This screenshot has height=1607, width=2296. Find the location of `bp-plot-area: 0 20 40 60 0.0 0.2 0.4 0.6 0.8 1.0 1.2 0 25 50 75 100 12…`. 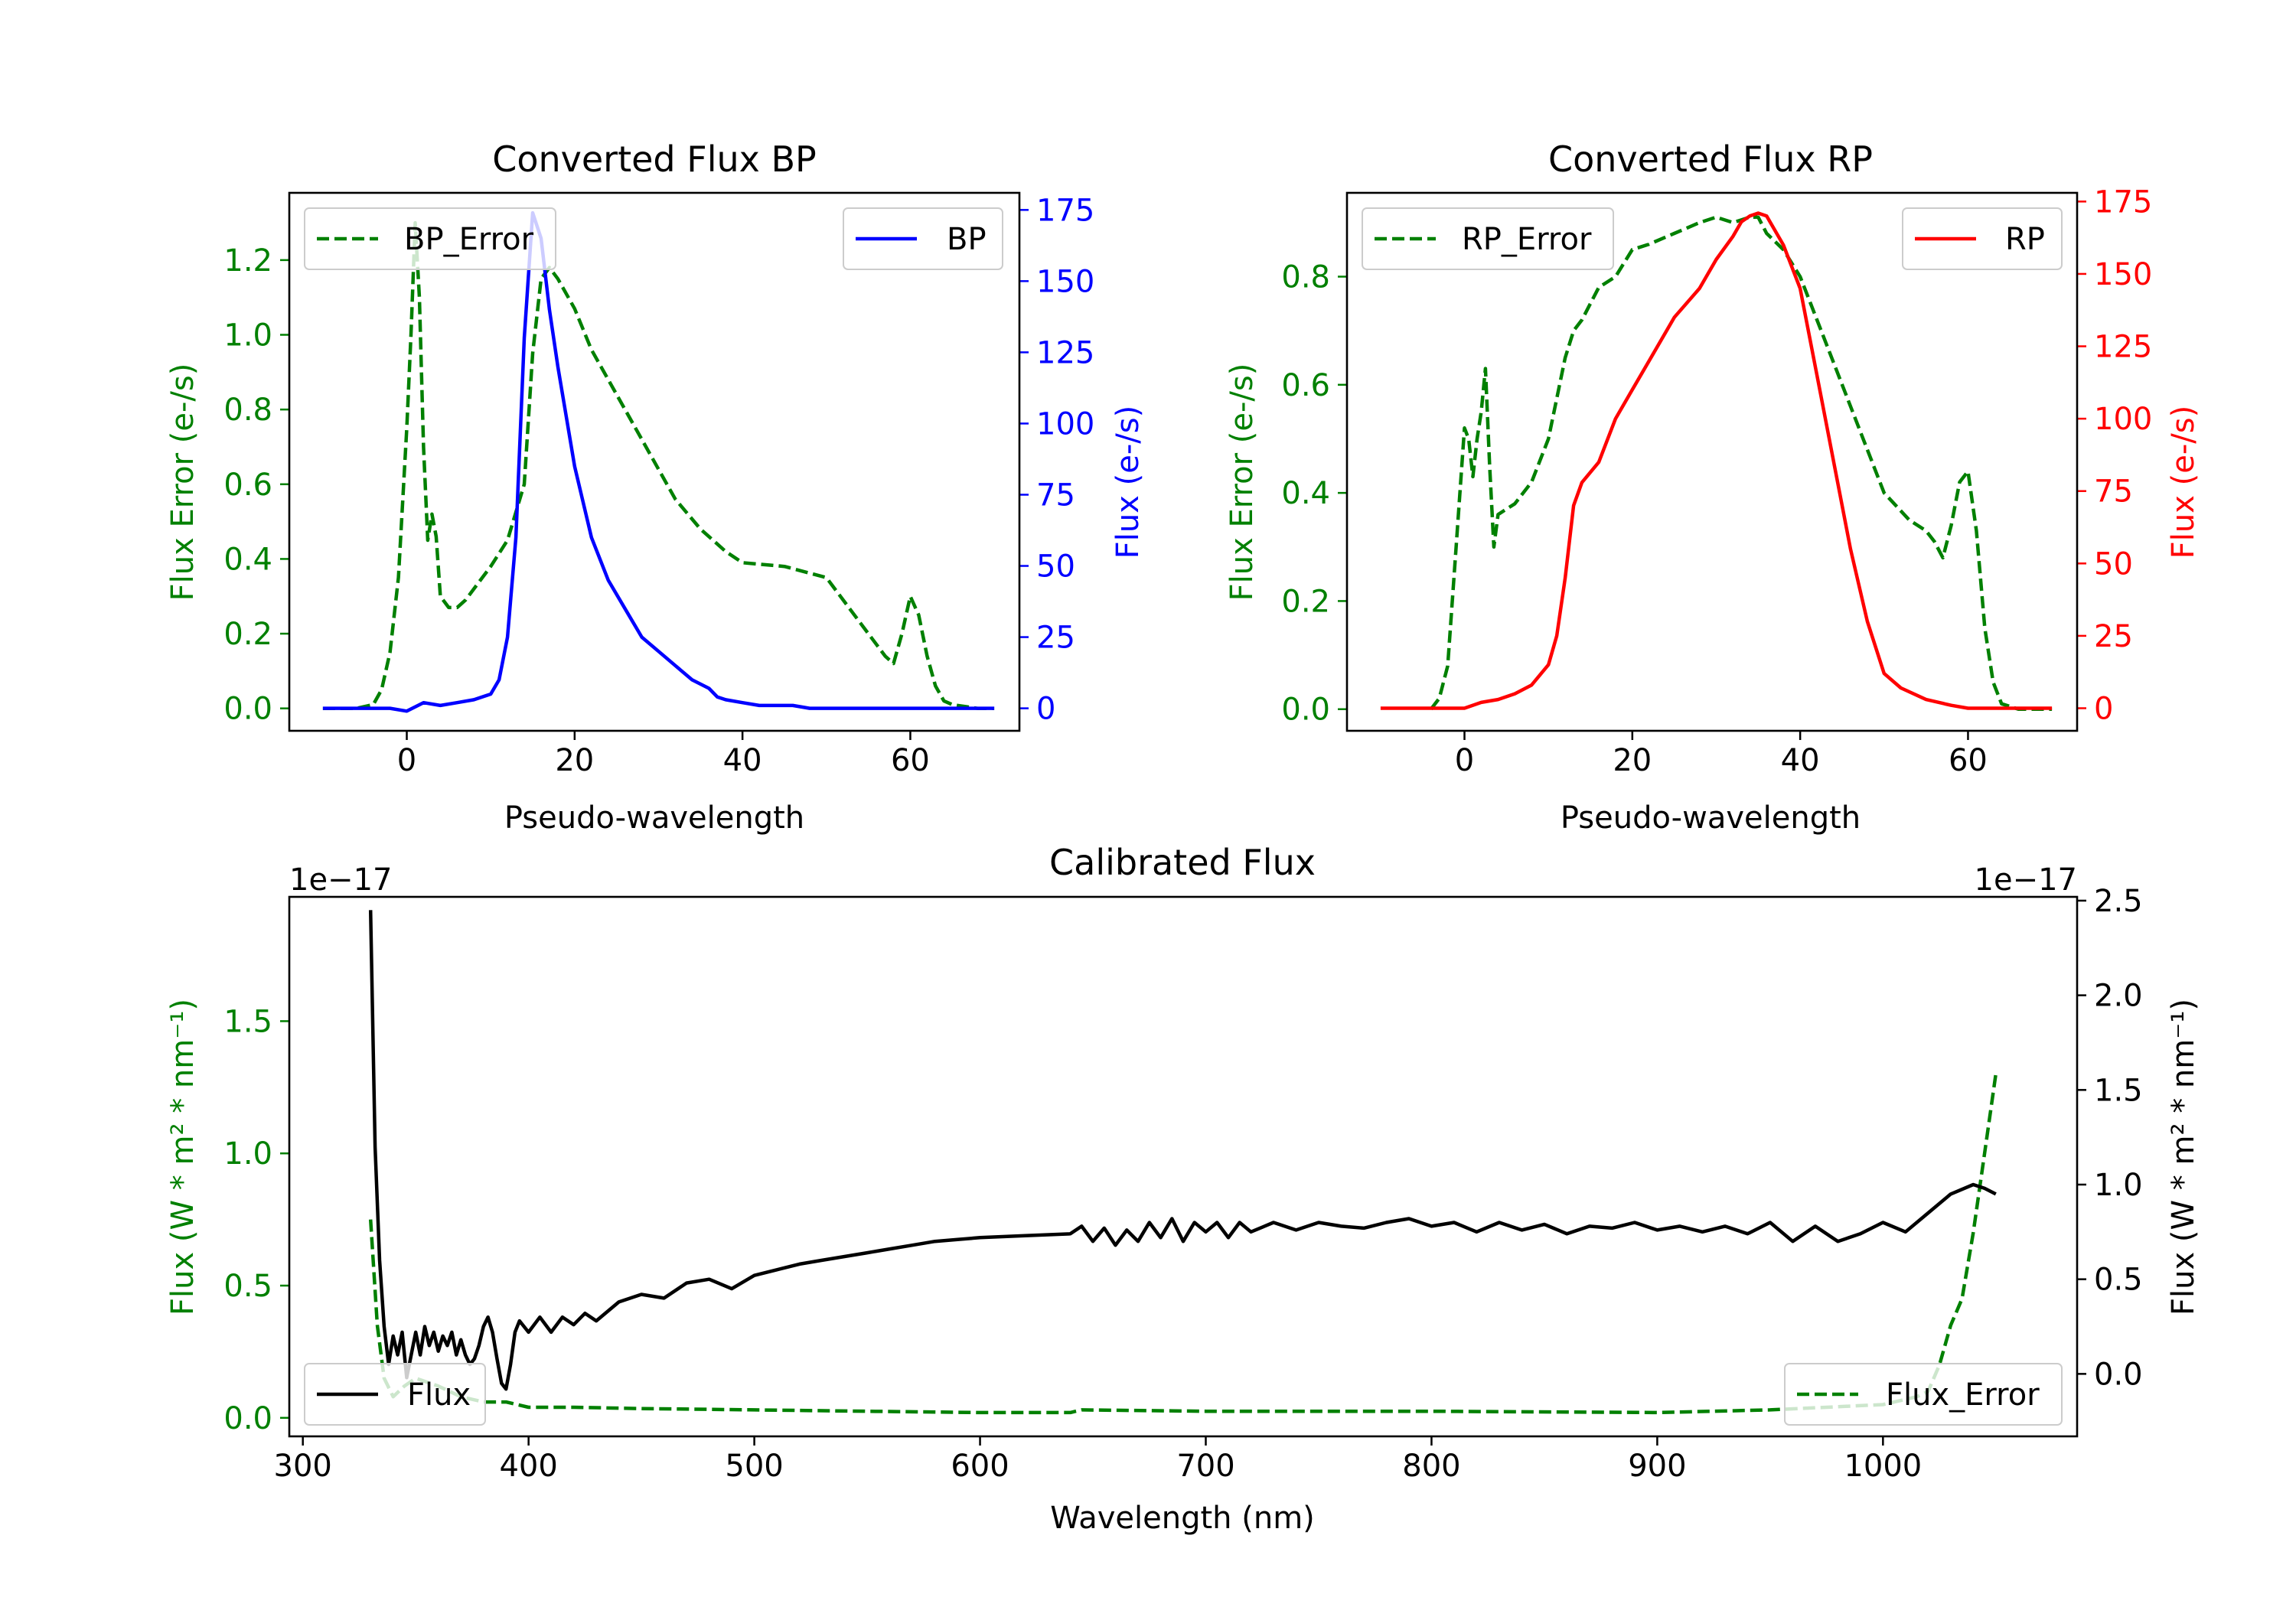

bp-plot-area: 0 20 40 60 0.0 0.2 0.4 0.6 0.8 1.0 1.2 0 25 50 75 100 12… is located at coordinates (658, 485).